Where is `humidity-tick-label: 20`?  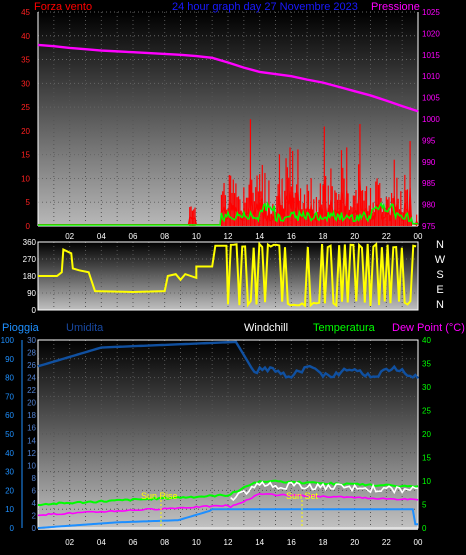
humidity-tick-label: 20 is located at coordinates (31, 403).